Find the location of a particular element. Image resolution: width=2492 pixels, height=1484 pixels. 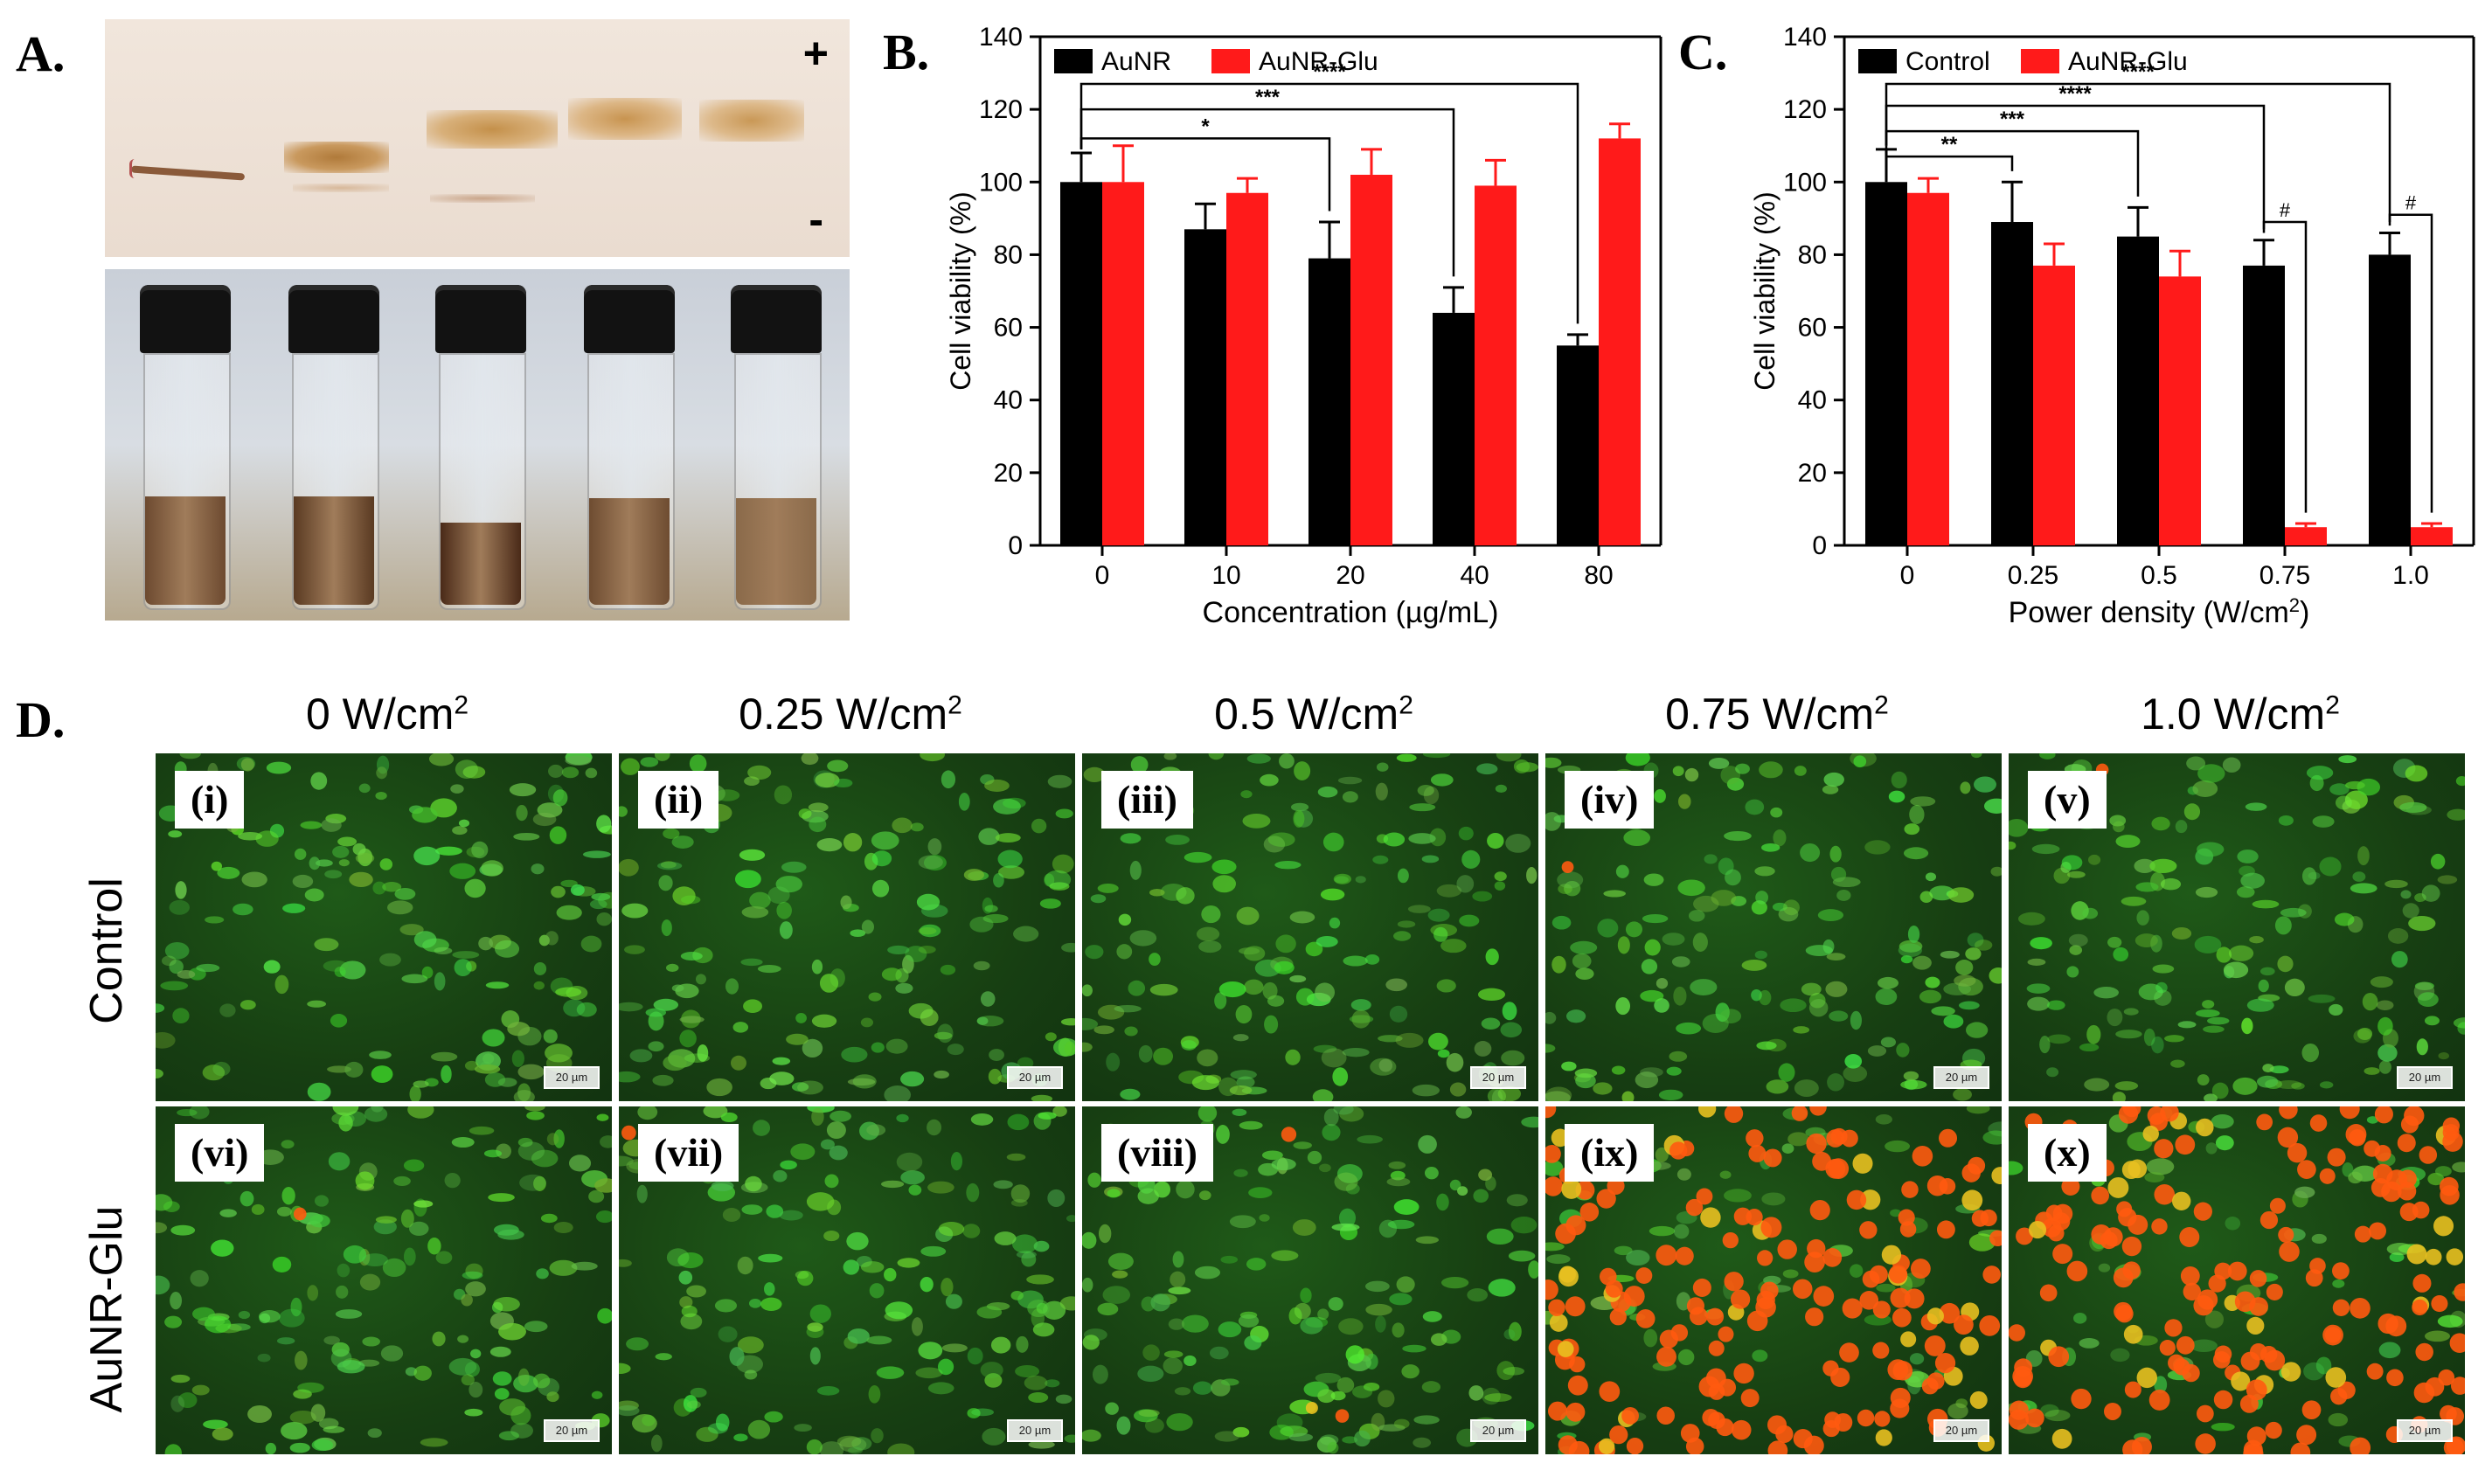

bracket is located at coordinates (1329, 203).